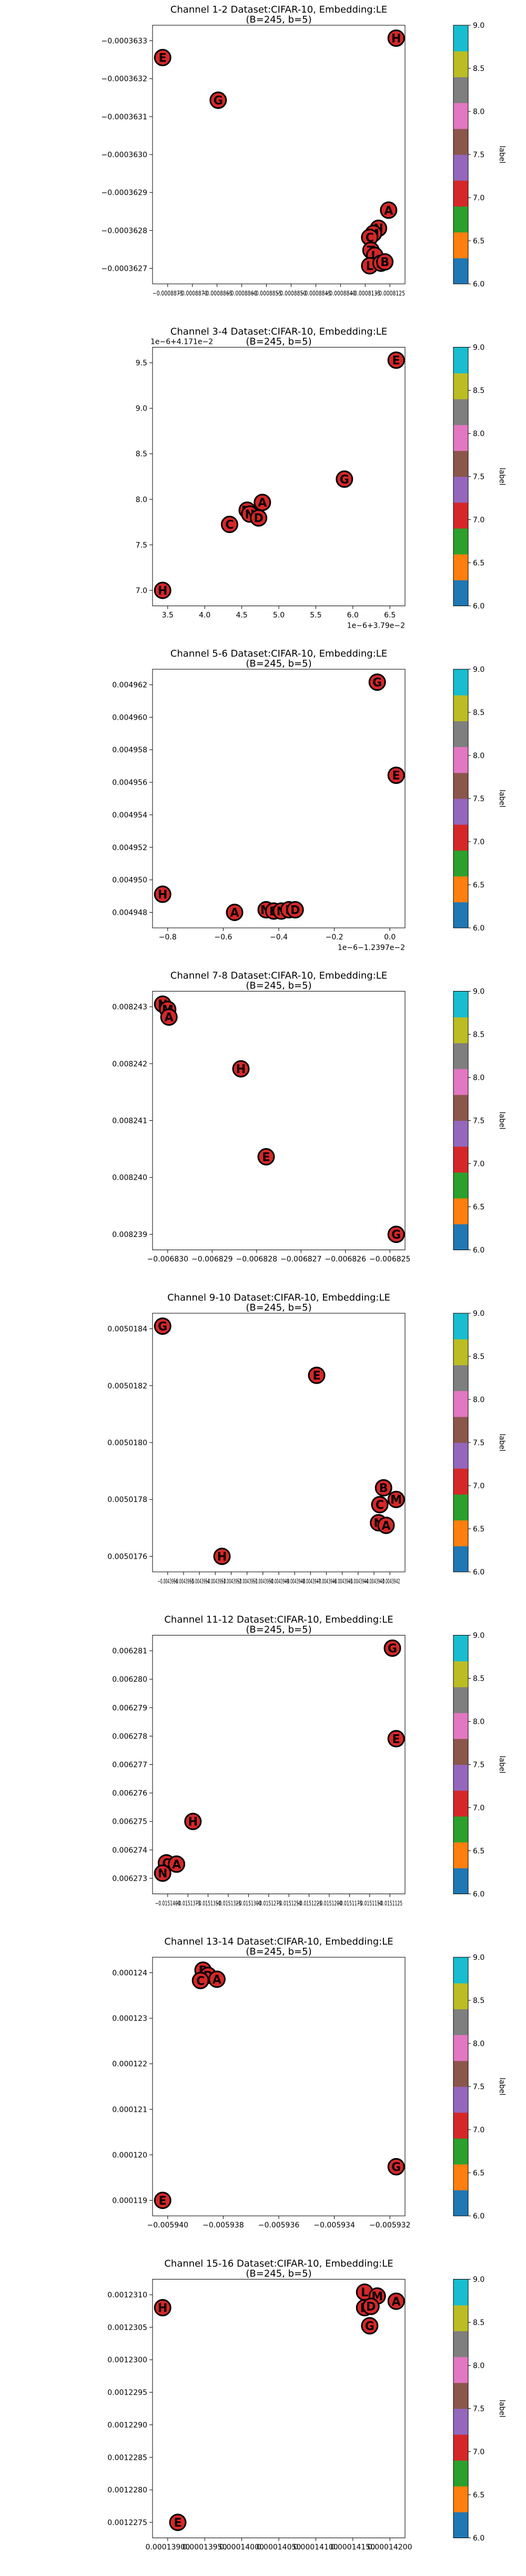 The height and width of the screenshot is (2576, 526). Describe the element at coordinates (390, 937) in the screenshot. I see `x-tick-label: 0.0` at that location.